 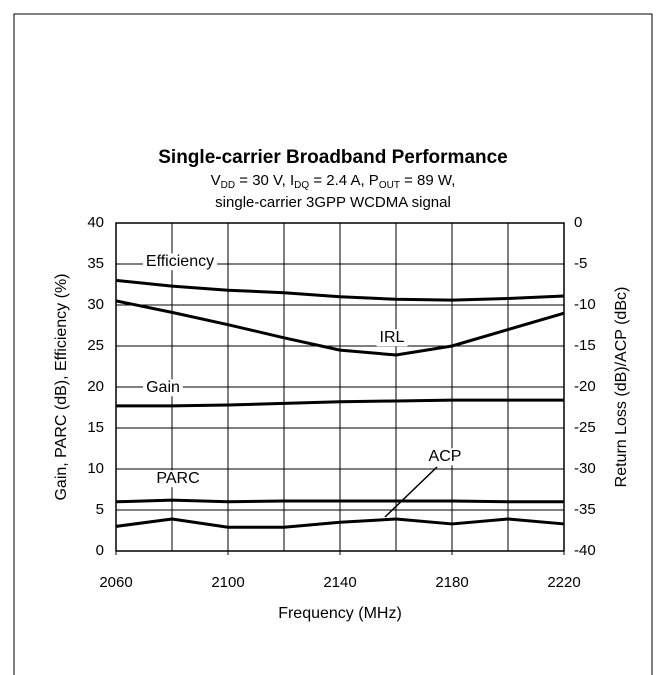 What do you see at coordinates (216, 180) in the screenshot?
I see `subtitle-part: V` at bounding box center [216, 180].